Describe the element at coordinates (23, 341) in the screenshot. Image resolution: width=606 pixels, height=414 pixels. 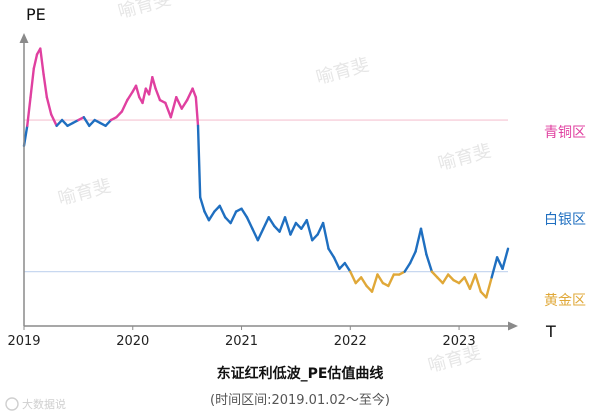
I see `x-tick-label: 2019` at that location.